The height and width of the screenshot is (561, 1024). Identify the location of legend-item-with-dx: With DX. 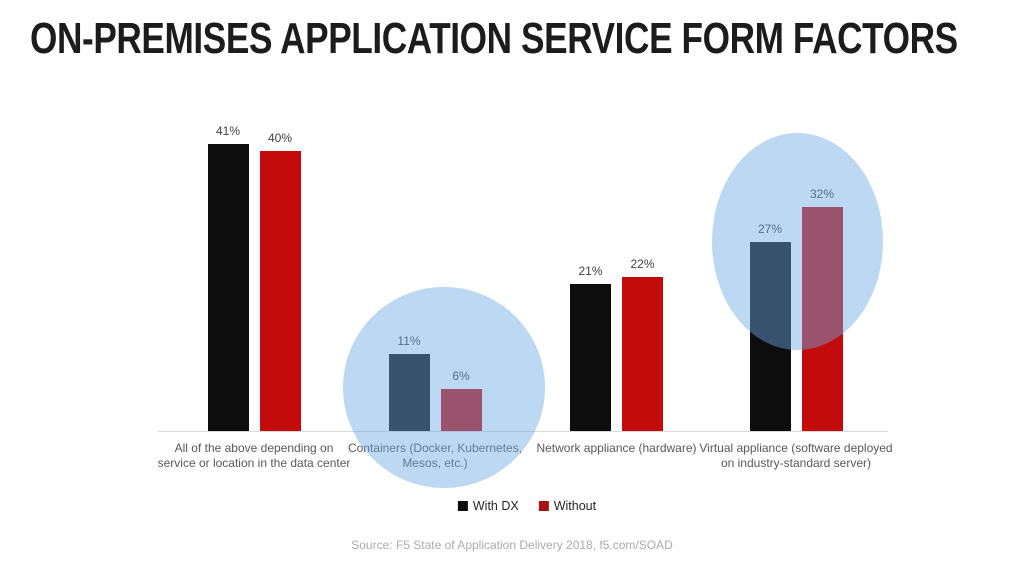
(488, 506).